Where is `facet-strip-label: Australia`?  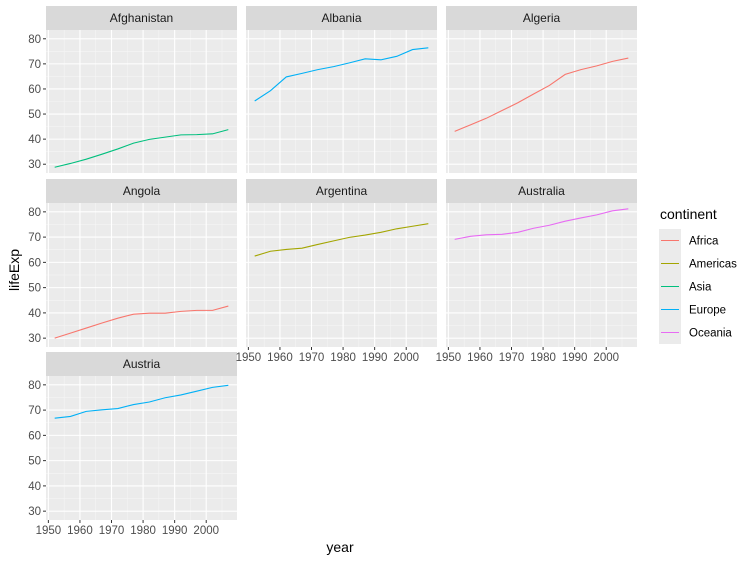 facet-strip-label: Australia is located at coordinates (541, 191).